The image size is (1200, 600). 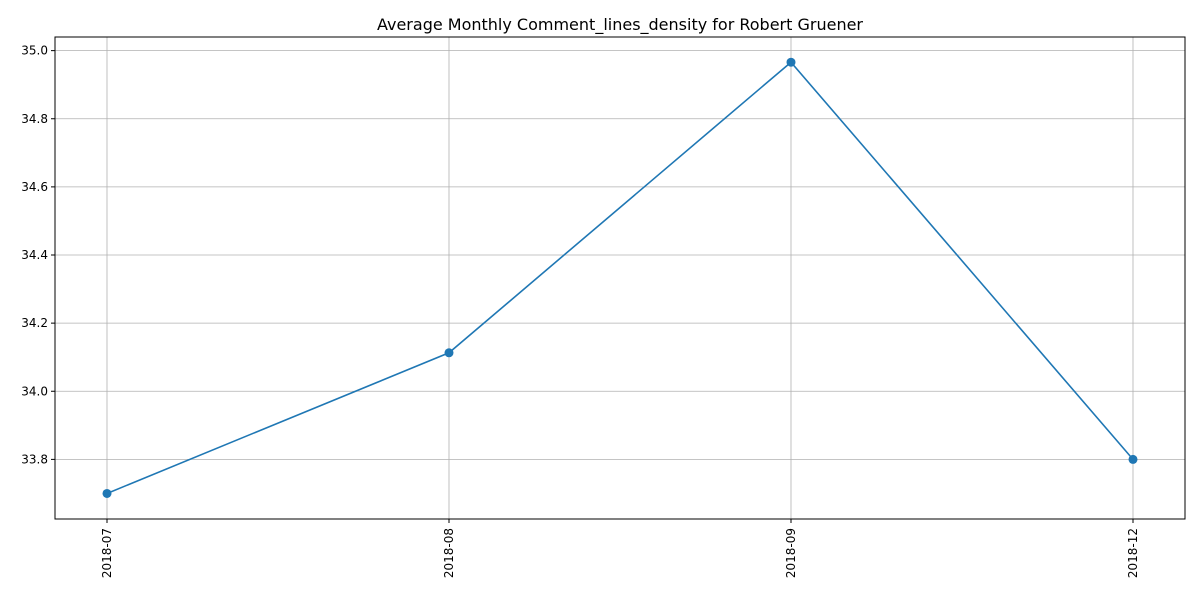 What do you see at coordinates (107, 553) in the screenshot?
I see `x-tick-label: 2018-07` at bounding box center [107, 553].